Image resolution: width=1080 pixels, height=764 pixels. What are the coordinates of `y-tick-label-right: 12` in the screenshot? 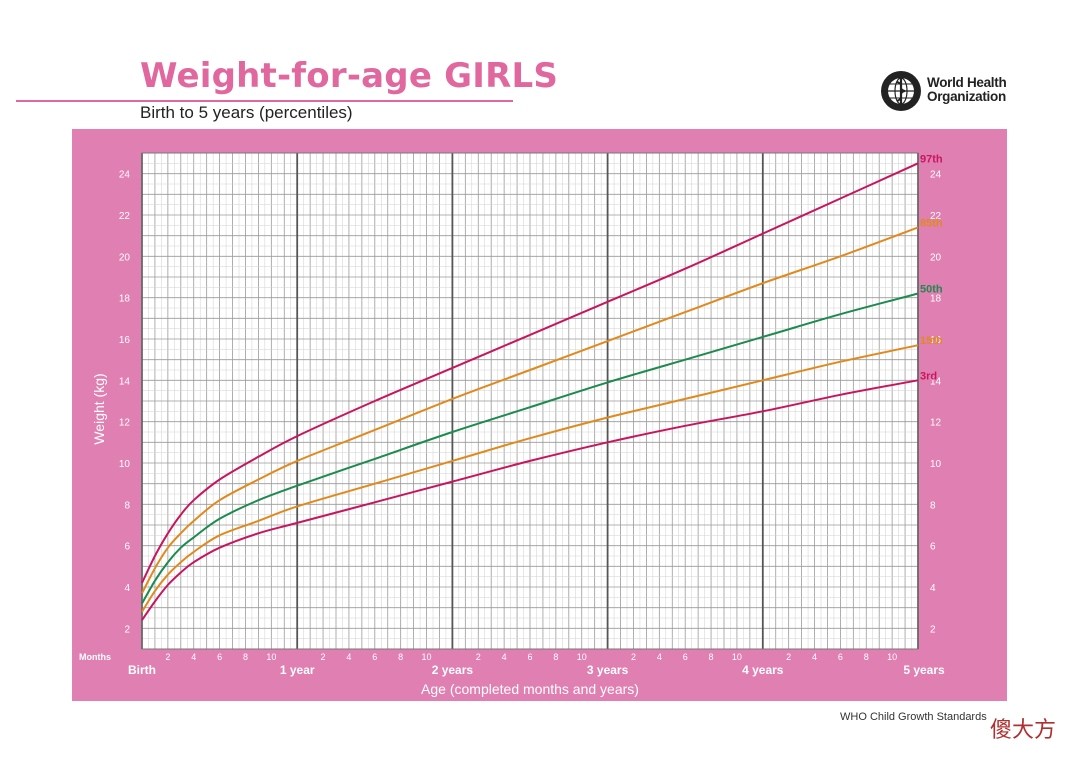 It's located at (936, 423).